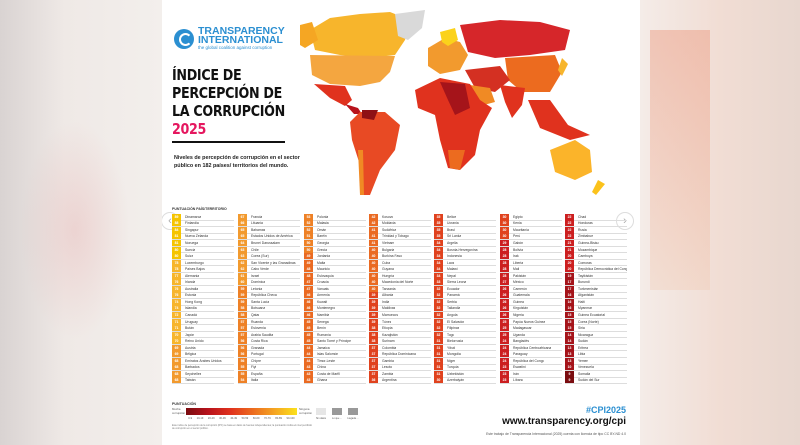 Image resolution: width=800 pixels, height=445 pixels. What do you see at coordinates (203, 341) in the screenshot?
I see `list-item: 70 Reino Unido` at bounding box center [203, 341].